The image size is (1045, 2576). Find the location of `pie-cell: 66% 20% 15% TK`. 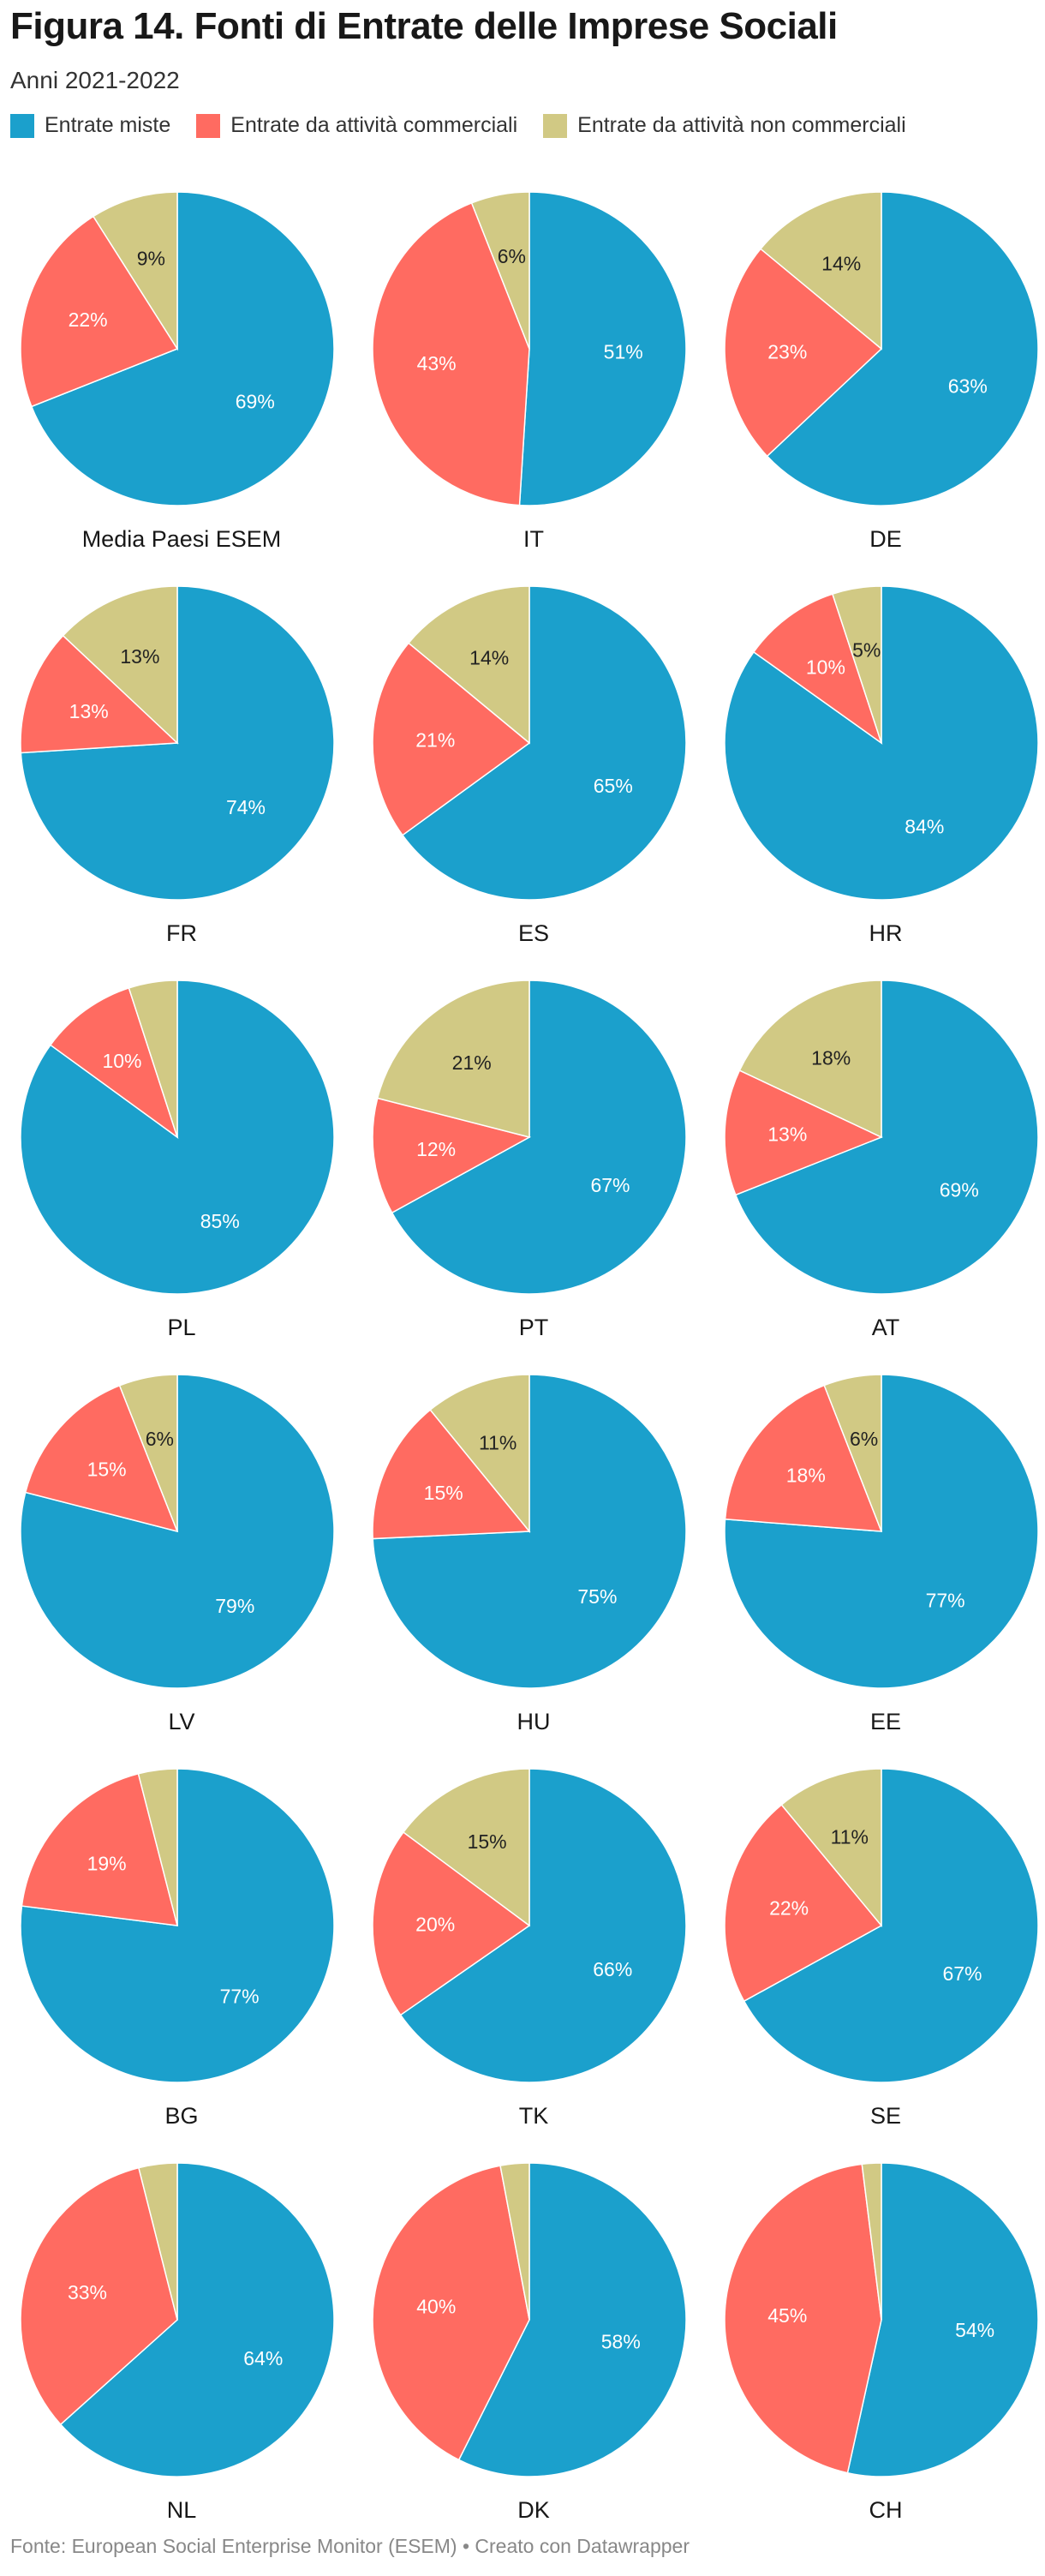

pie-cell: 66% 20% 15% TK is located at coordinates (533, 1957).